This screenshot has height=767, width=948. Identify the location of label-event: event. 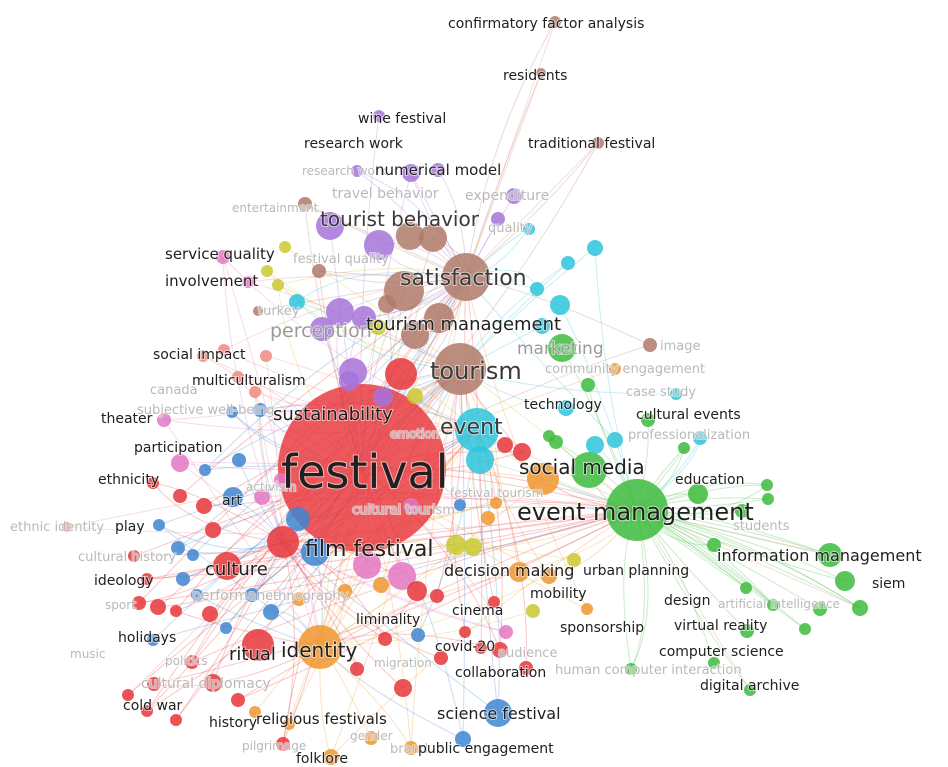
(471, 427).